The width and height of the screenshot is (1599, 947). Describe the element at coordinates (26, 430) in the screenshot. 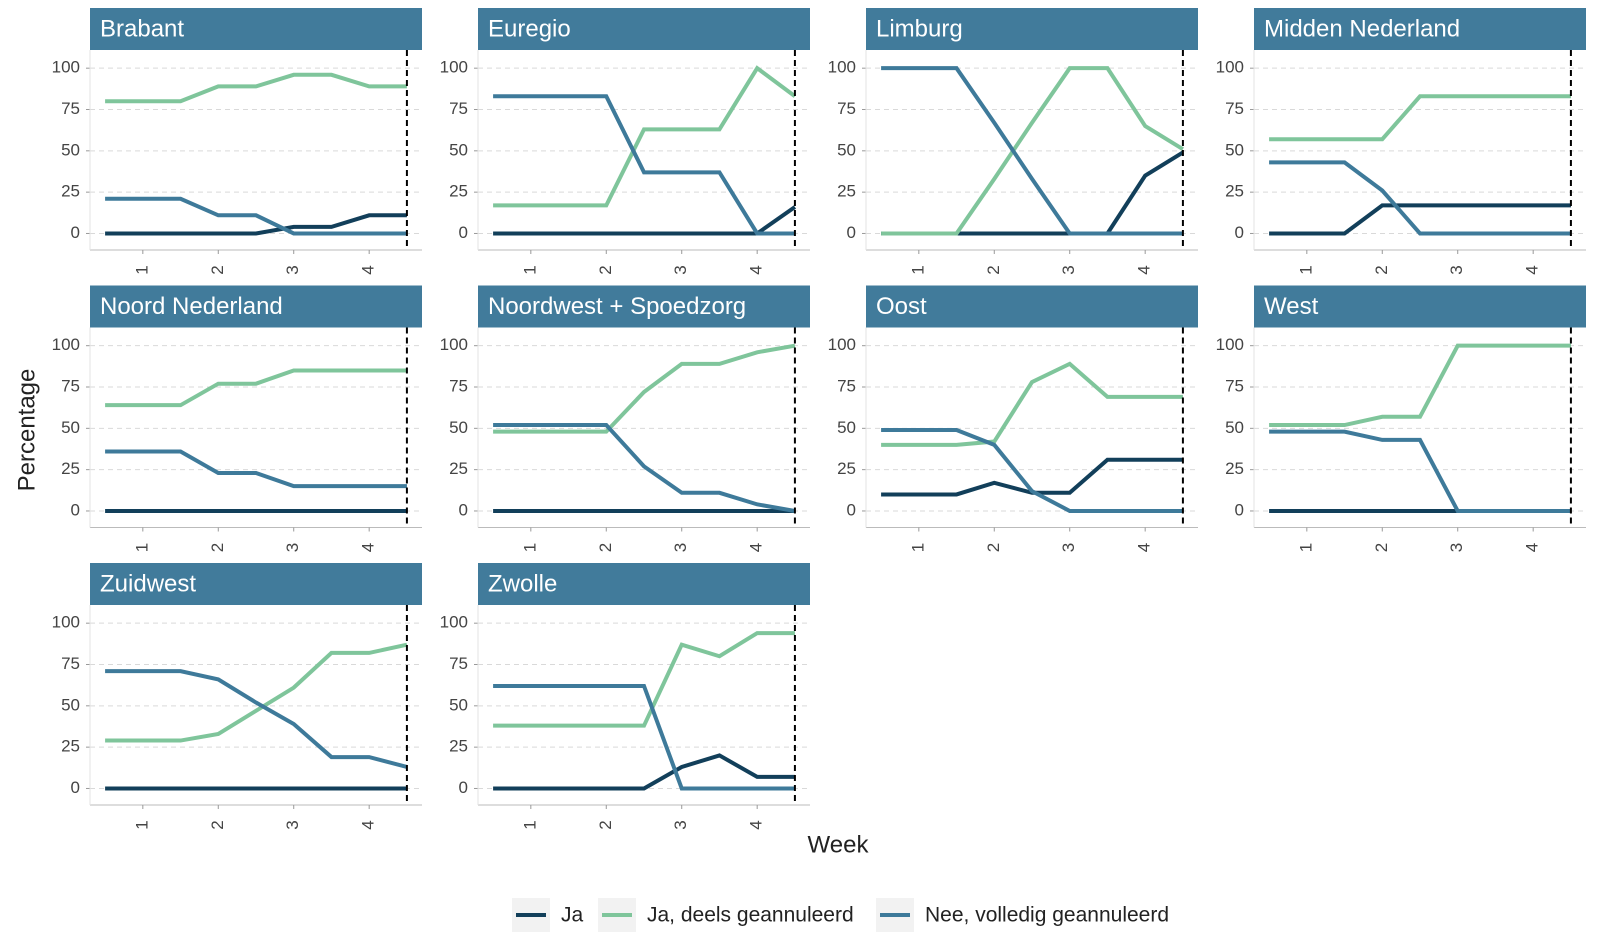

I see `y-axis-label: Percentage` at that location.